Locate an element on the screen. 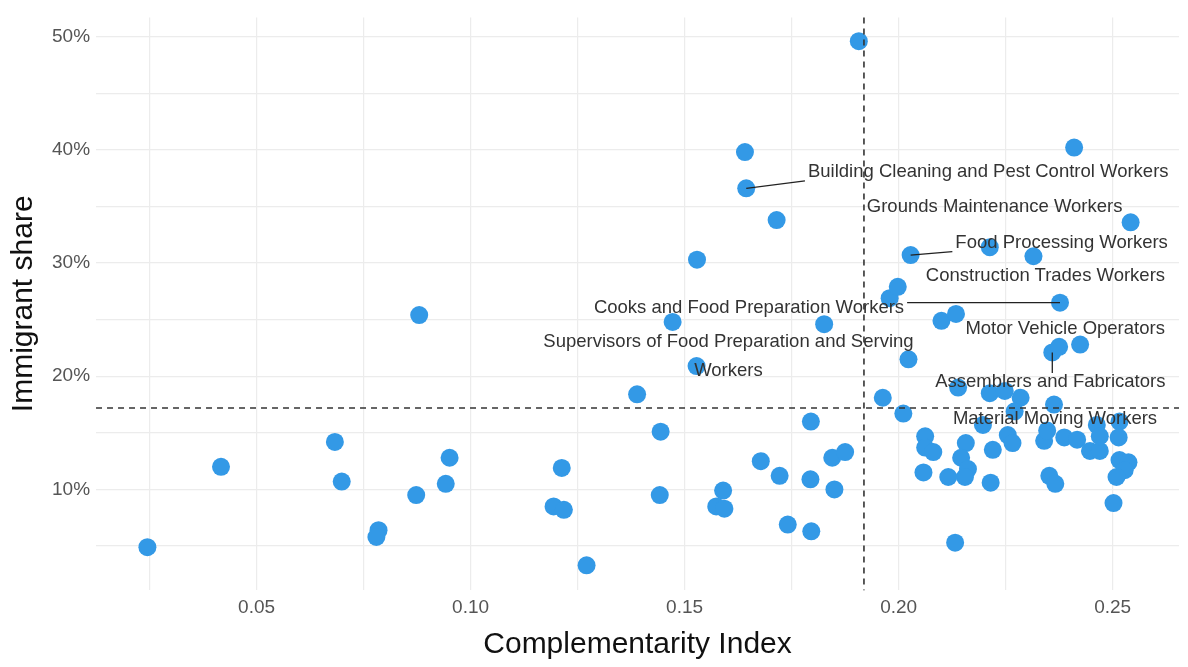  y-tick-label: 30% is located at coordinates (71, 262).